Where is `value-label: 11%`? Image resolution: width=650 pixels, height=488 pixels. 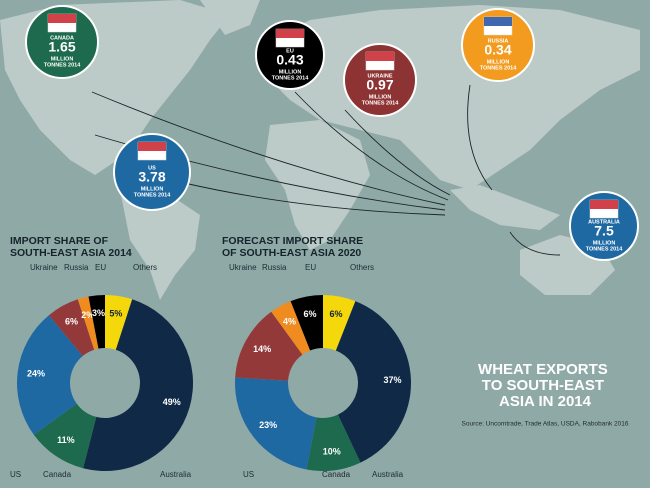
value-label: 11% is located at coordinates (66, 440).